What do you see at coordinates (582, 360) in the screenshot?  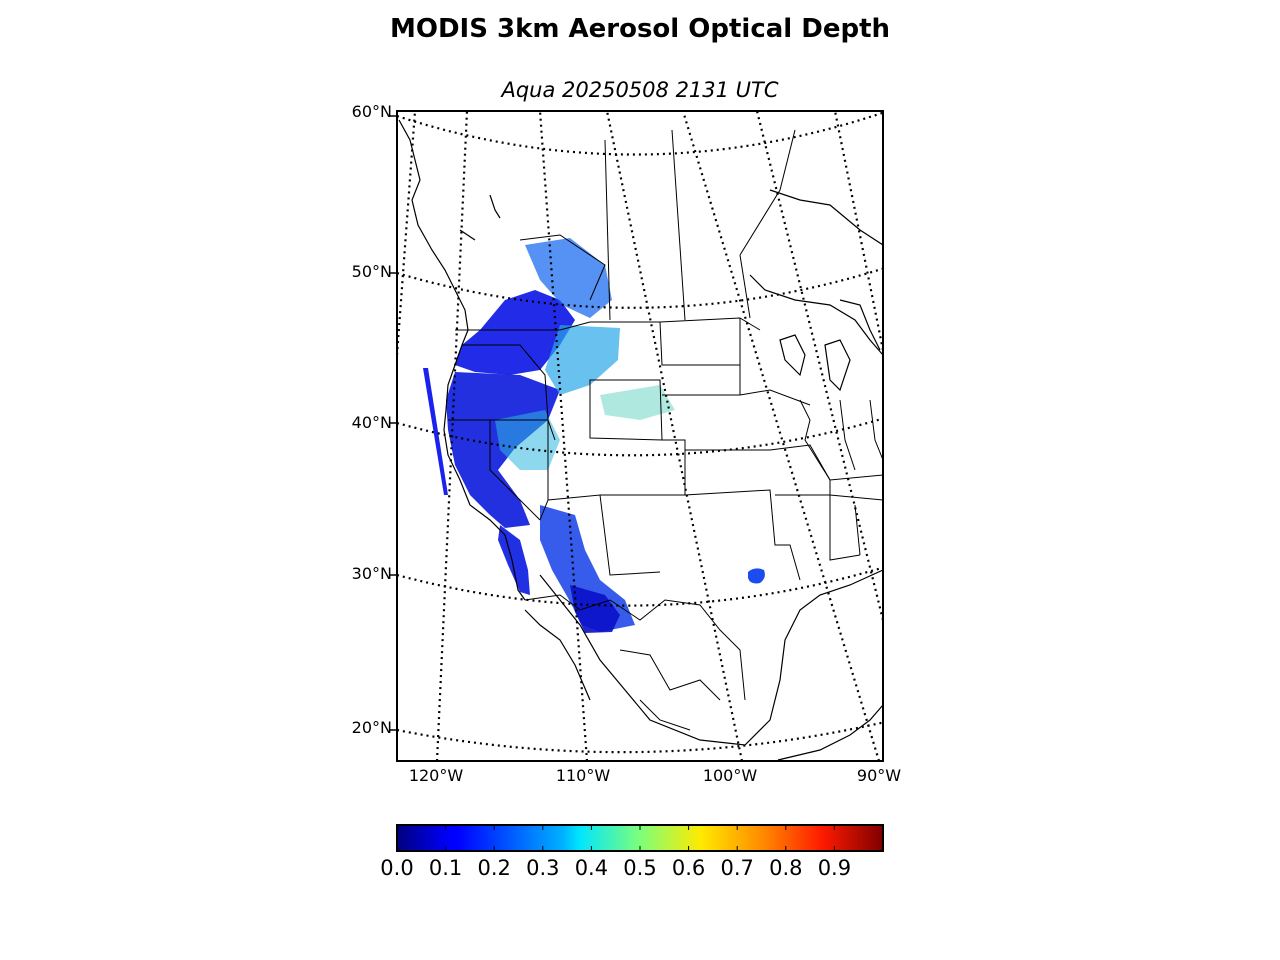 I see `aod-region-intermountain-west` at bounding box center [582, 360].